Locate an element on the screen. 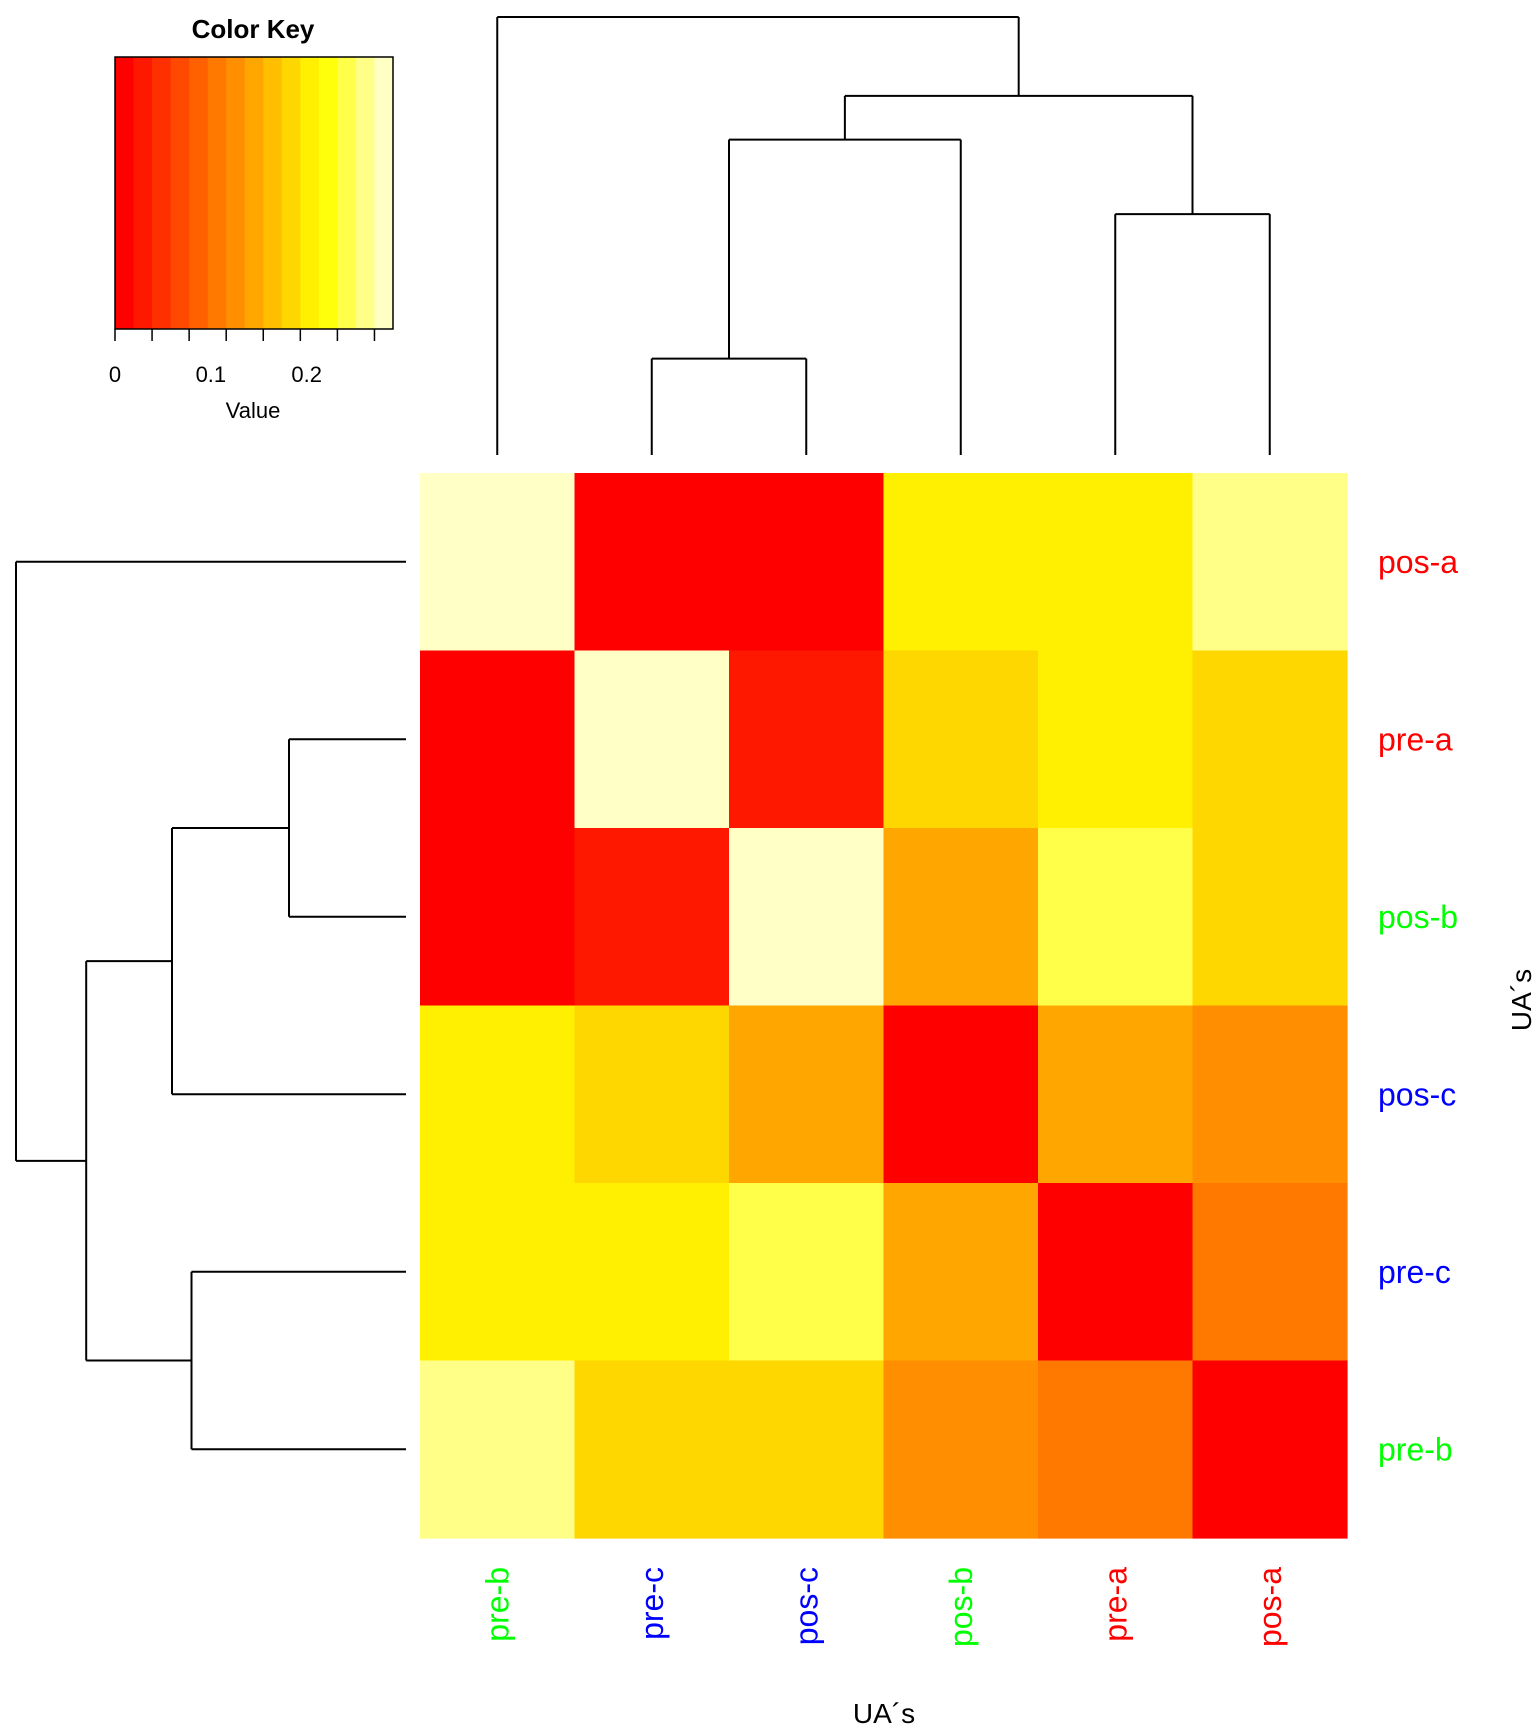 This screenshot has height=1728, width=1536. y-axis-label: UA´s is located at coordinates (1521, 1000).